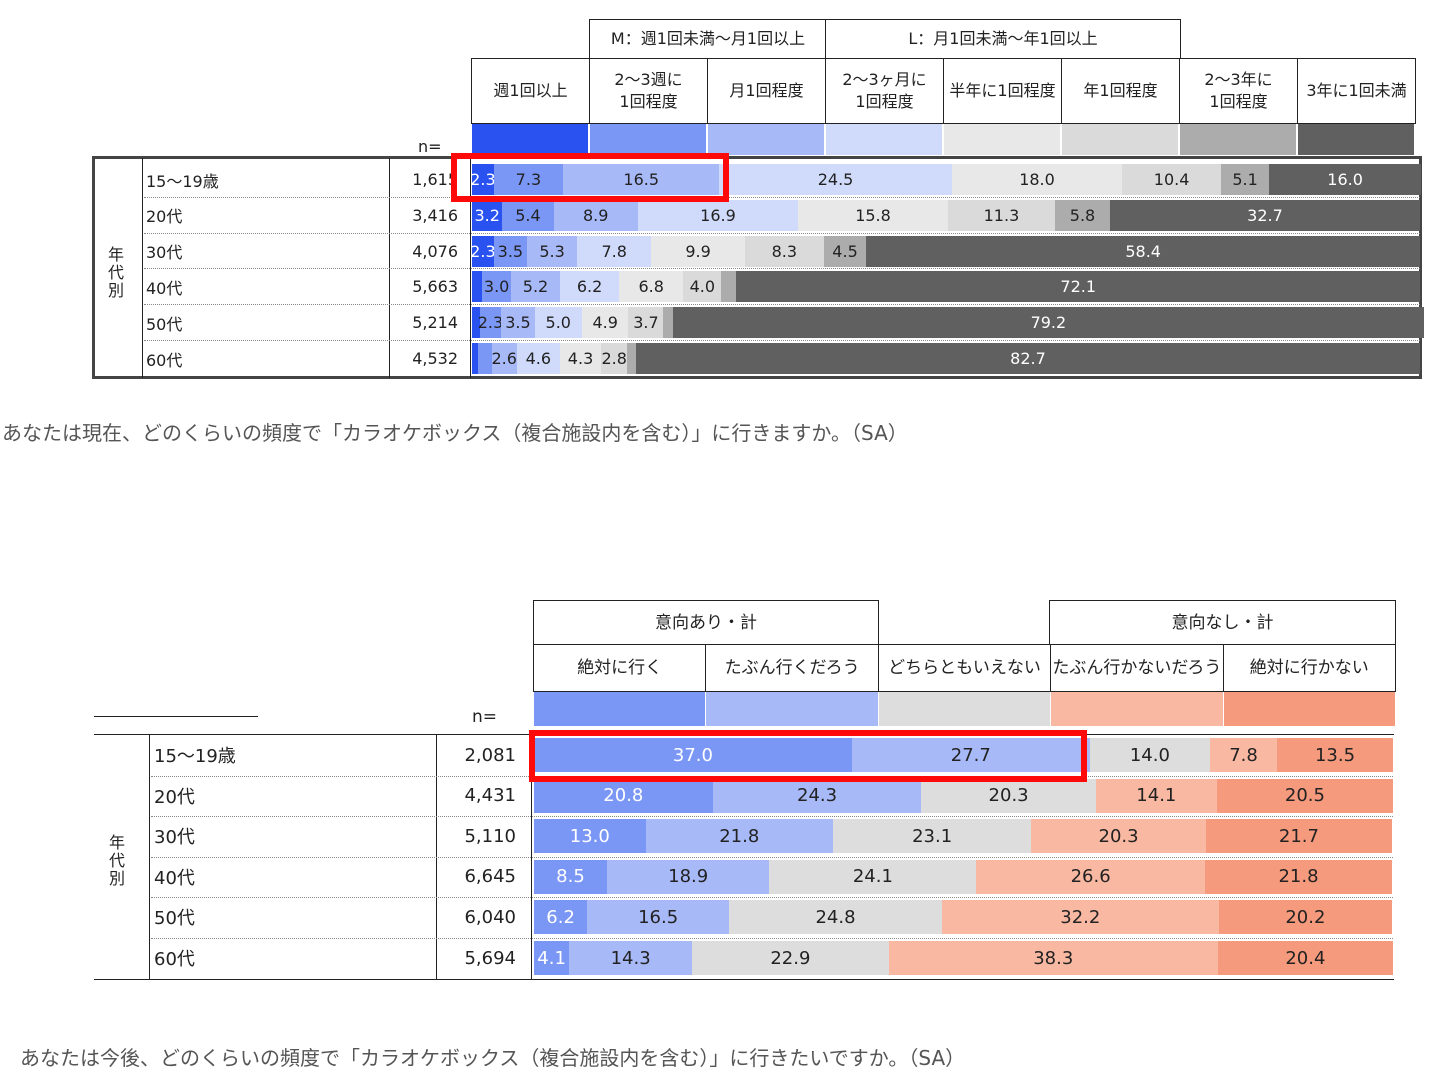  What do you see at coordinates (1309, 668) in the screenshot?
I see `series-header: 絶対に行かない` at bounding box center [1309, 668].